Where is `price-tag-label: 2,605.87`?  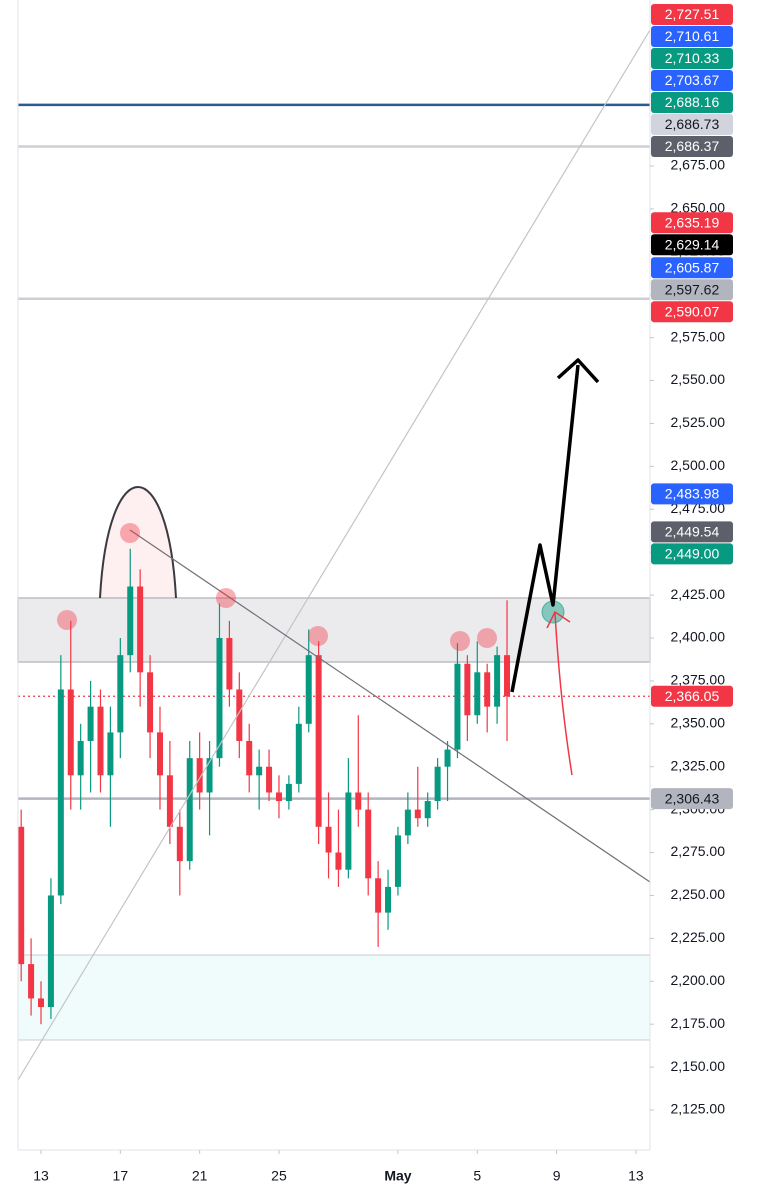 price-tag-label: 2,605.87 is located at coordinates (692, 267).